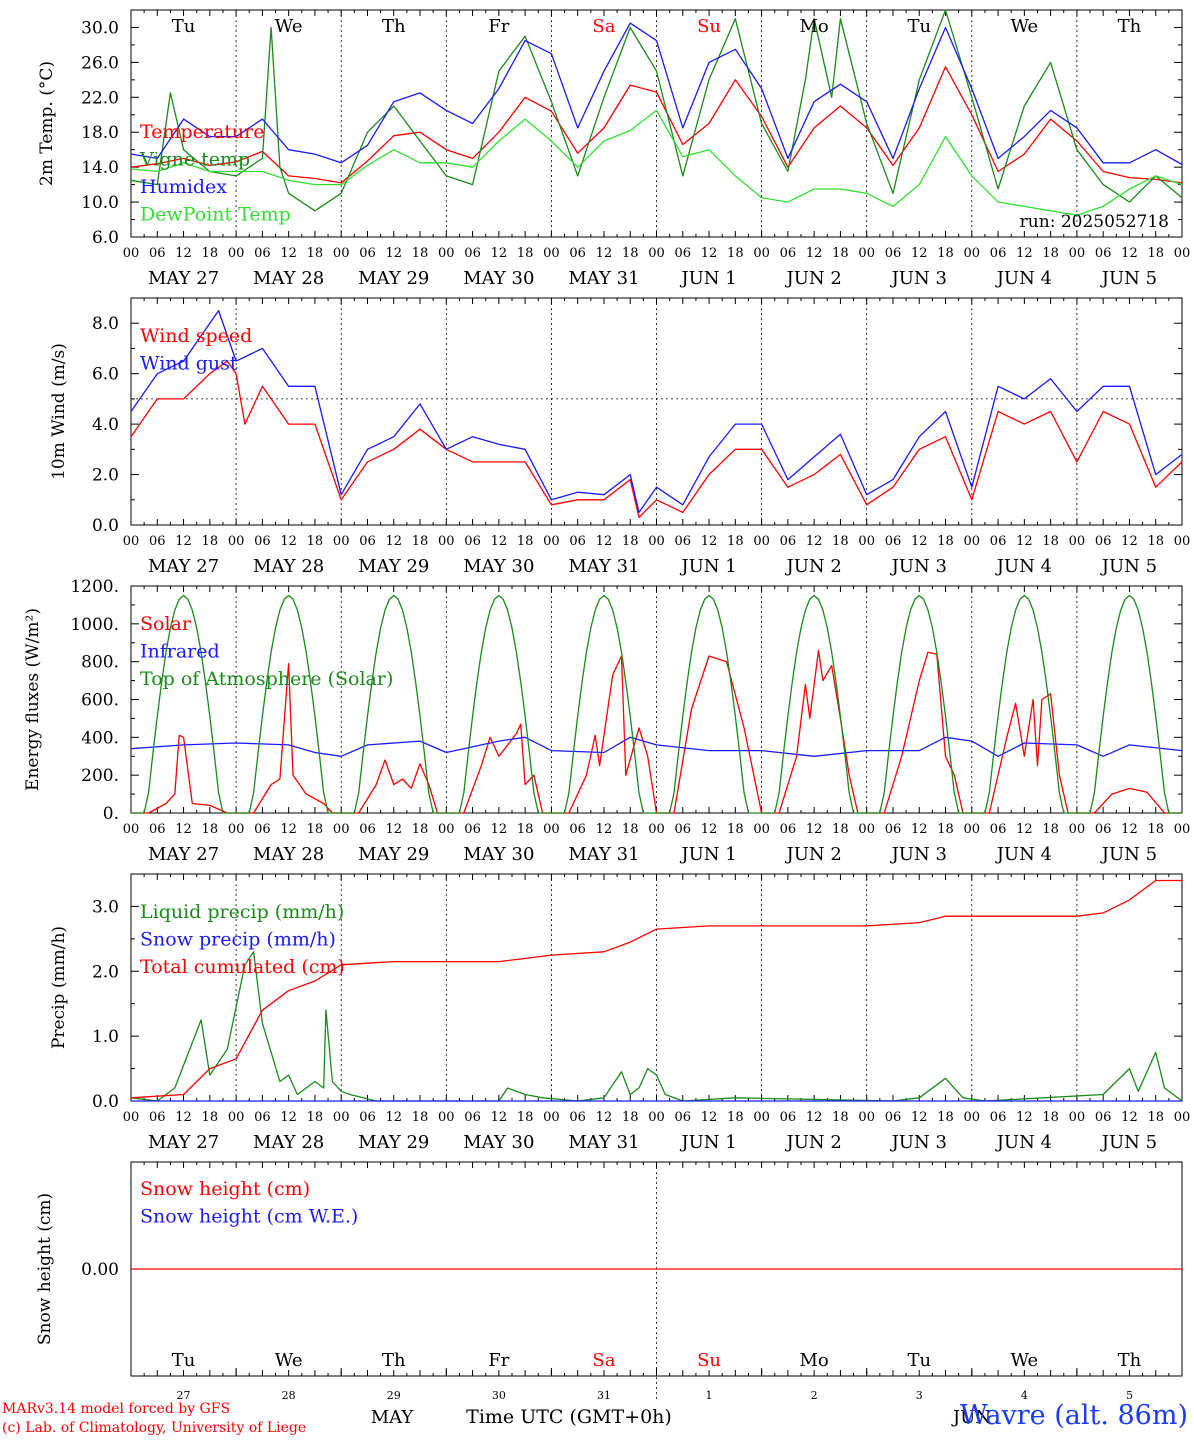 The height and width of the screenshot is (1440, 1194). I want to click on day-number: 2, so click(814, 1395).